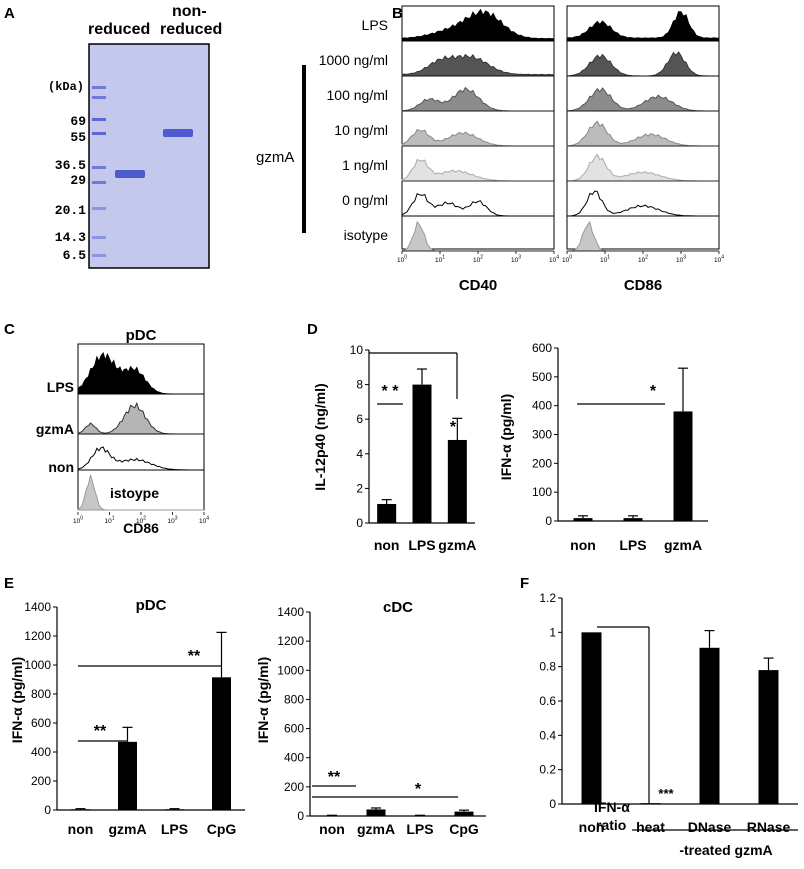 The image size is (804, 869). What do you see at coordinates (375, 25) in the screenshot?
I see `histogram-row-label-0: LPS` at bounding box center [375, 25].